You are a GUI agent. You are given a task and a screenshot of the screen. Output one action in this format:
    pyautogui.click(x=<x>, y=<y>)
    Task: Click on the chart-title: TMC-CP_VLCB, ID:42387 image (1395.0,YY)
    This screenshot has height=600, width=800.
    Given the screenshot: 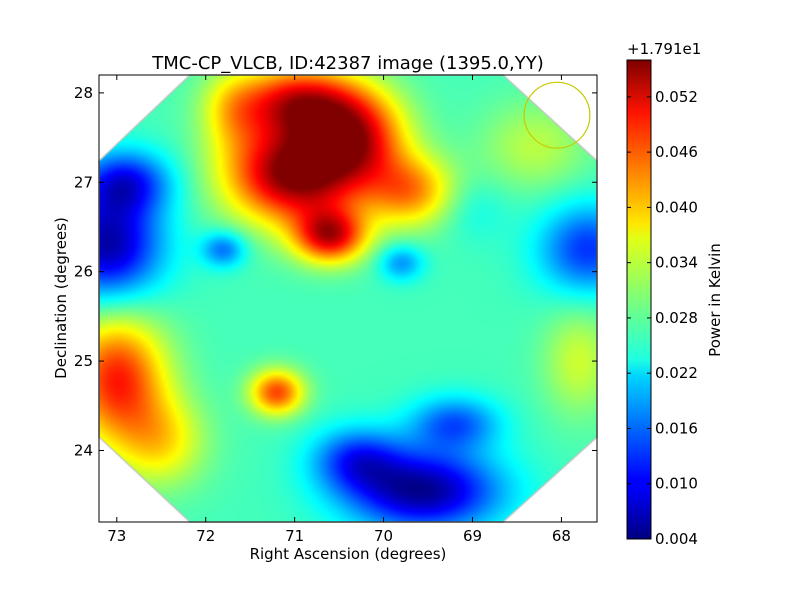 What is the action you would take?
    pyautogui.click(x=347, y=63)
    